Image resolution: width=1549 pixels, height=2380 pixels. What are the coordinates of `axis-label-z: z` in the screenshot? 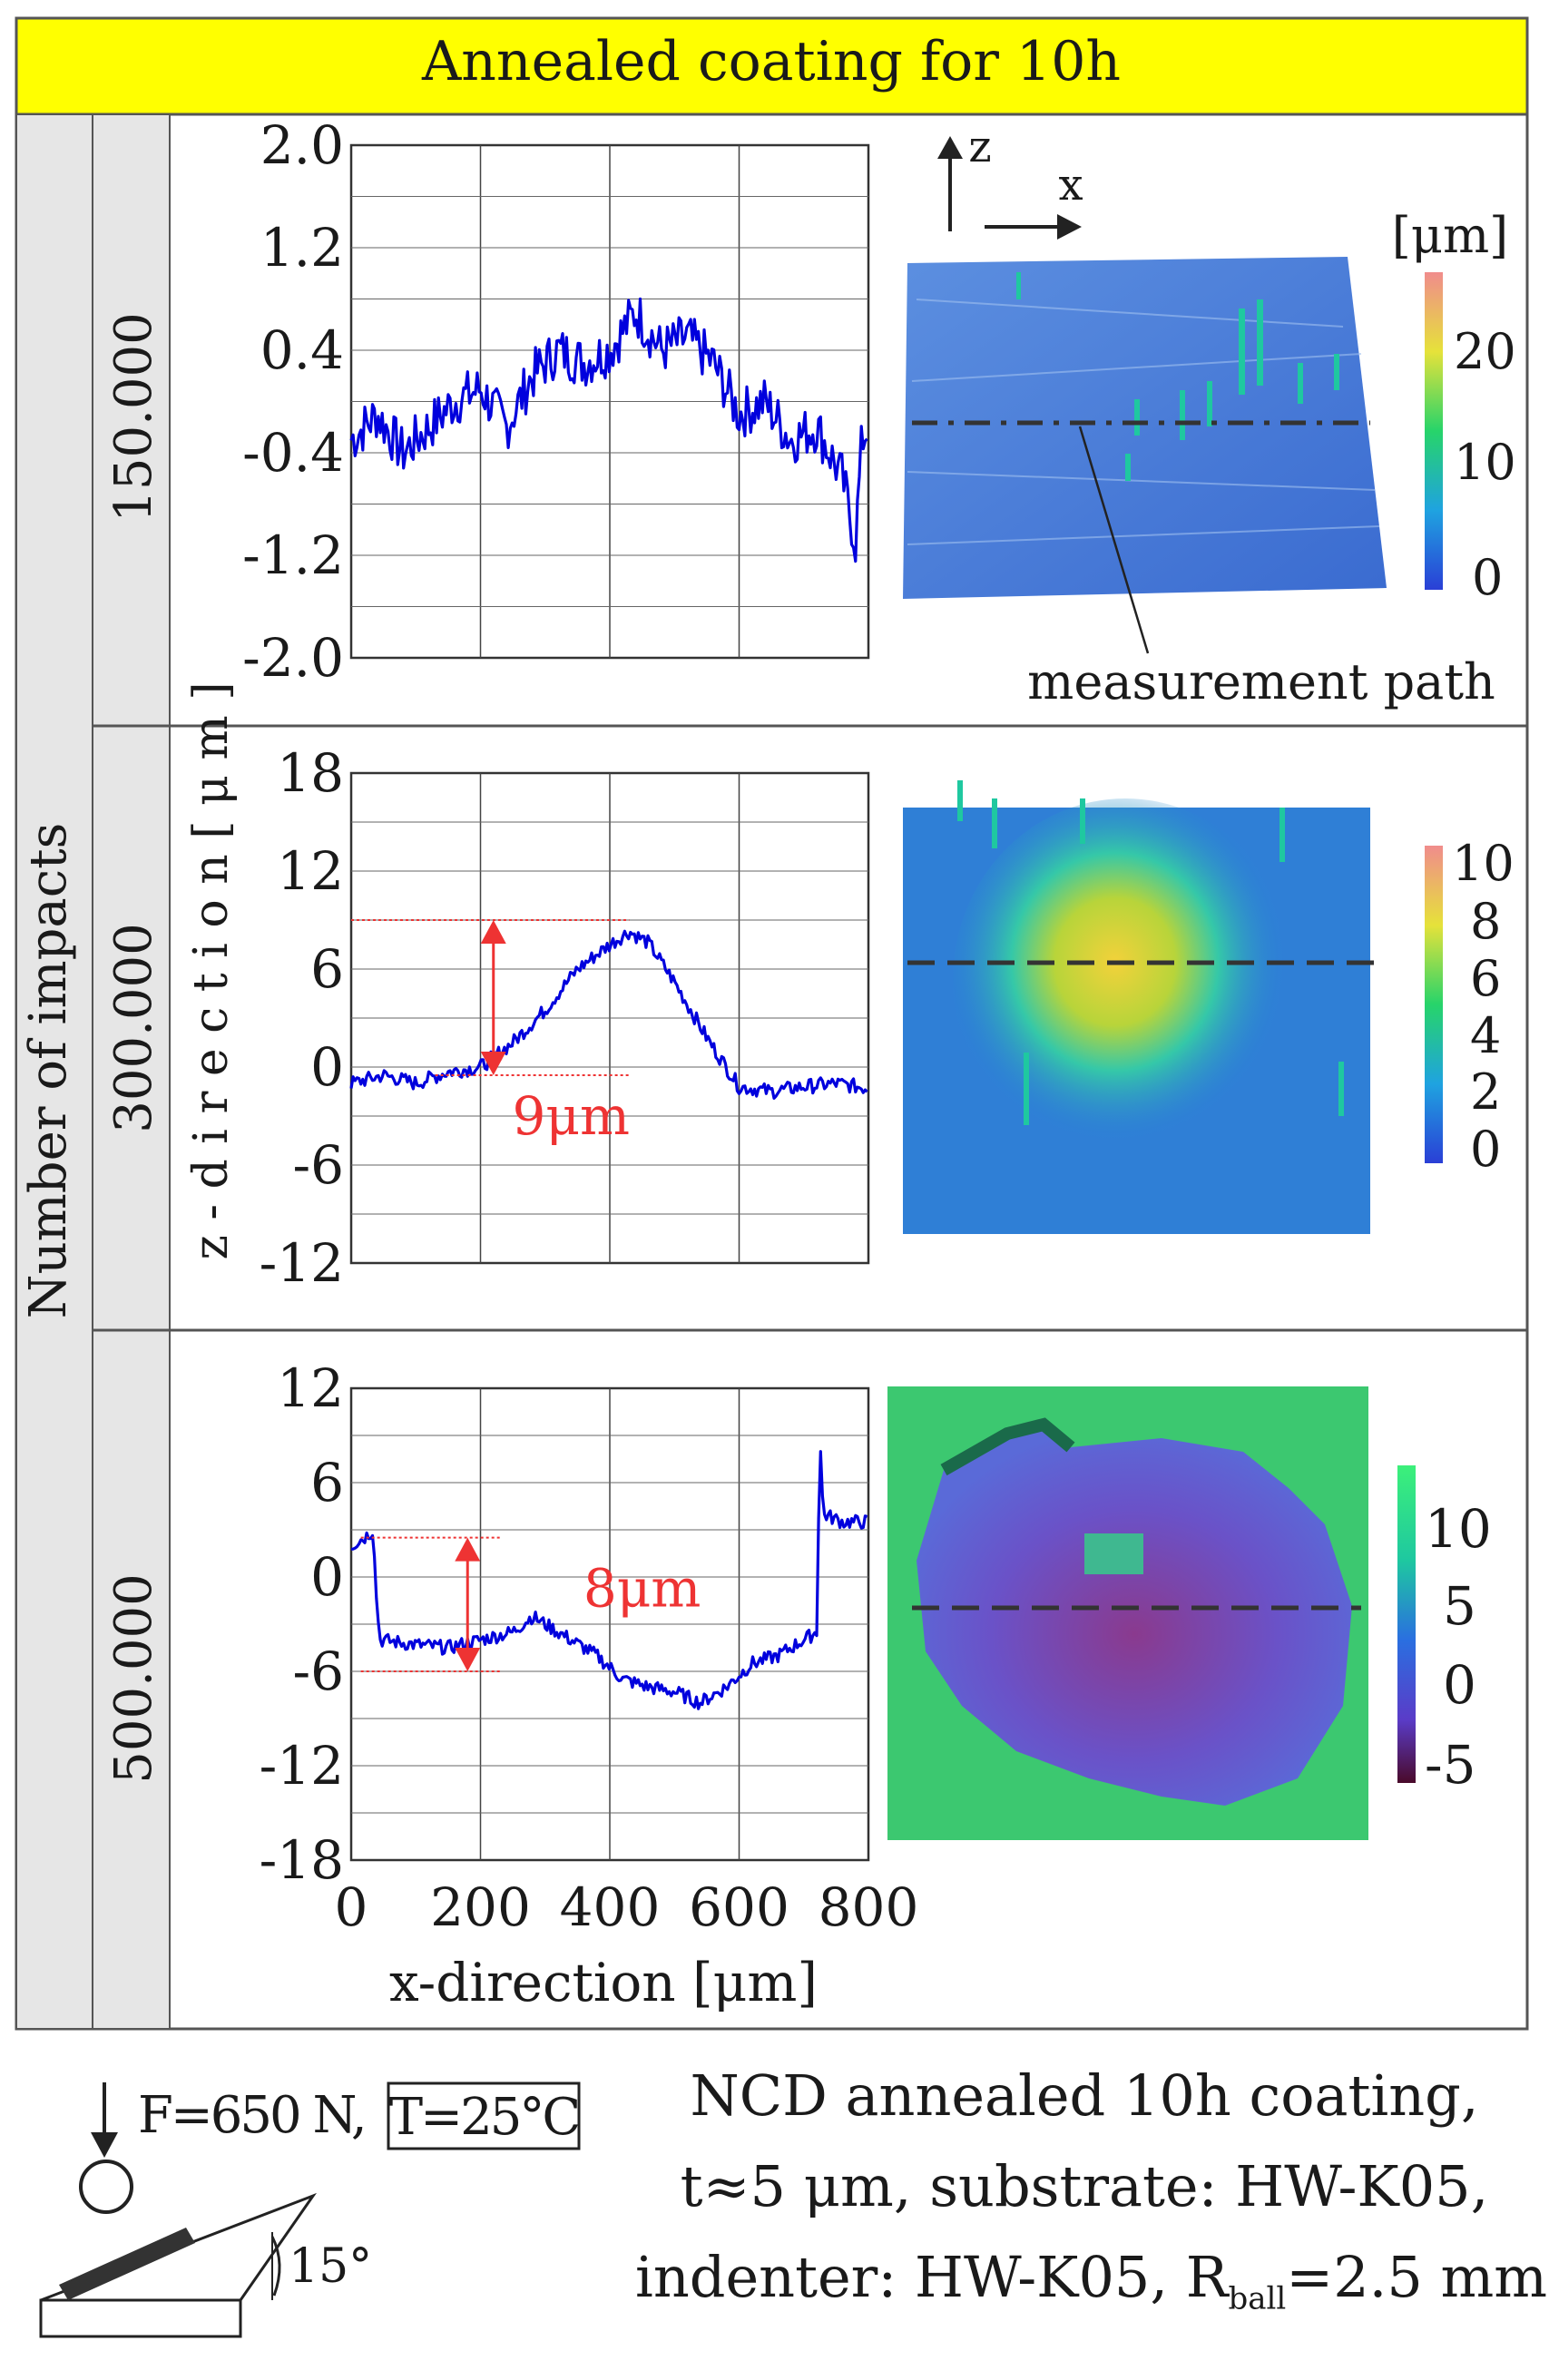 It's located at (980, 147).